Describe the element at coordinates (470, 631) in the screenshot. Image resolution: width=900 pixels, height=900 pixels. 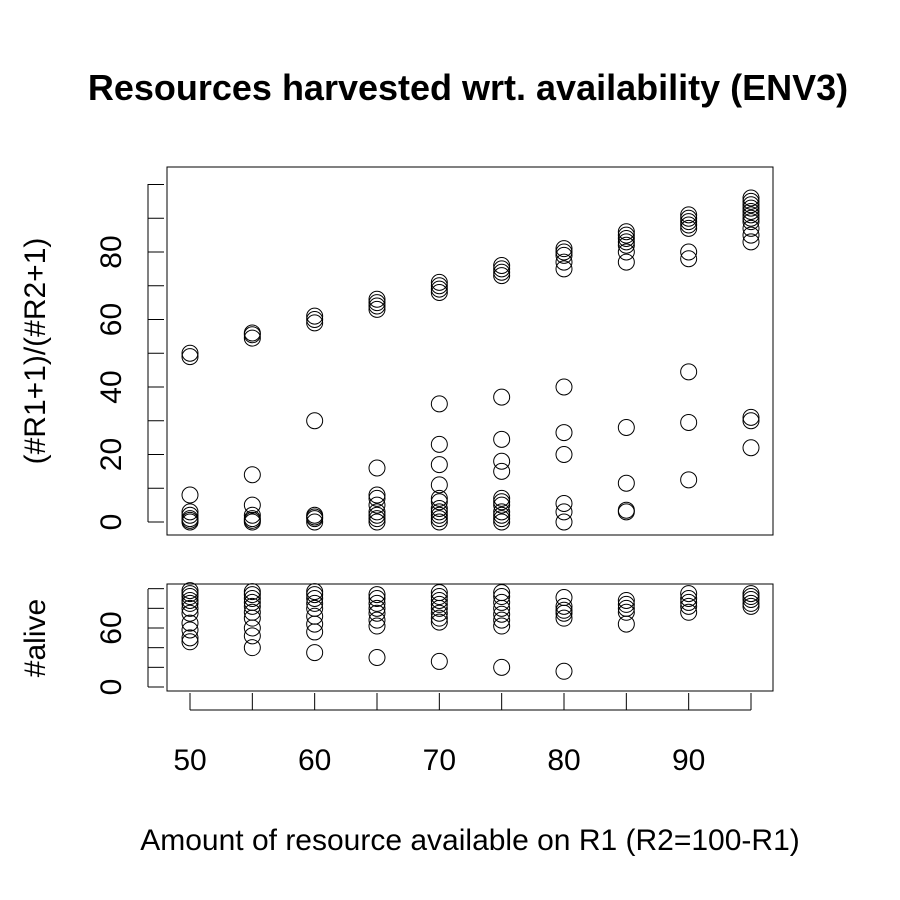
I see `alive-points` at that location.